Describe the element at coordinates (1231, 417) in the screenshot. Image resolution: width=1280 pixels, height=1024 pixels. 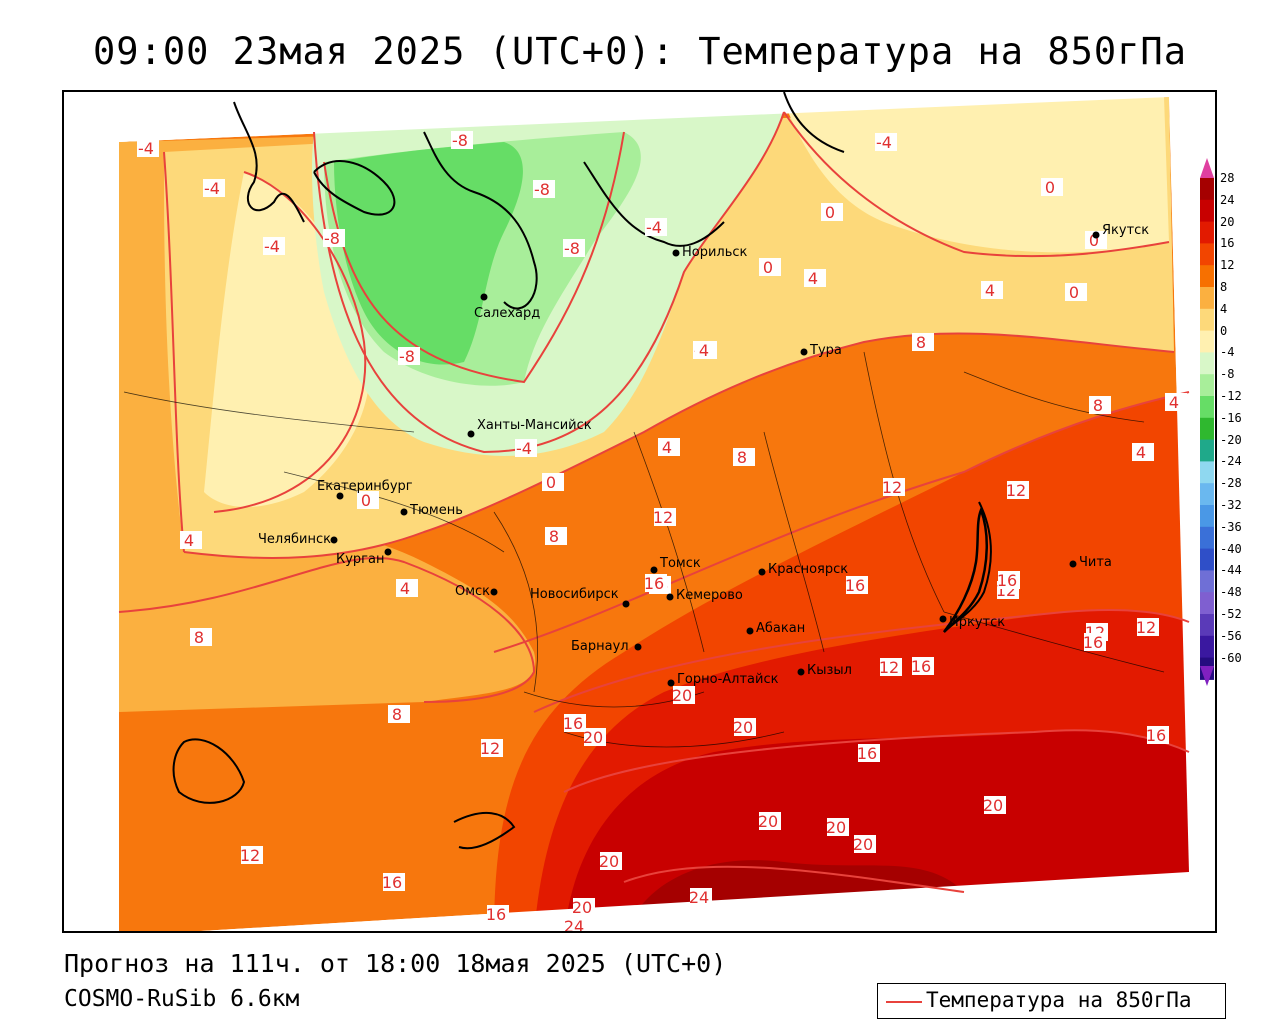
I see `colorbar-label: -16` at that location.